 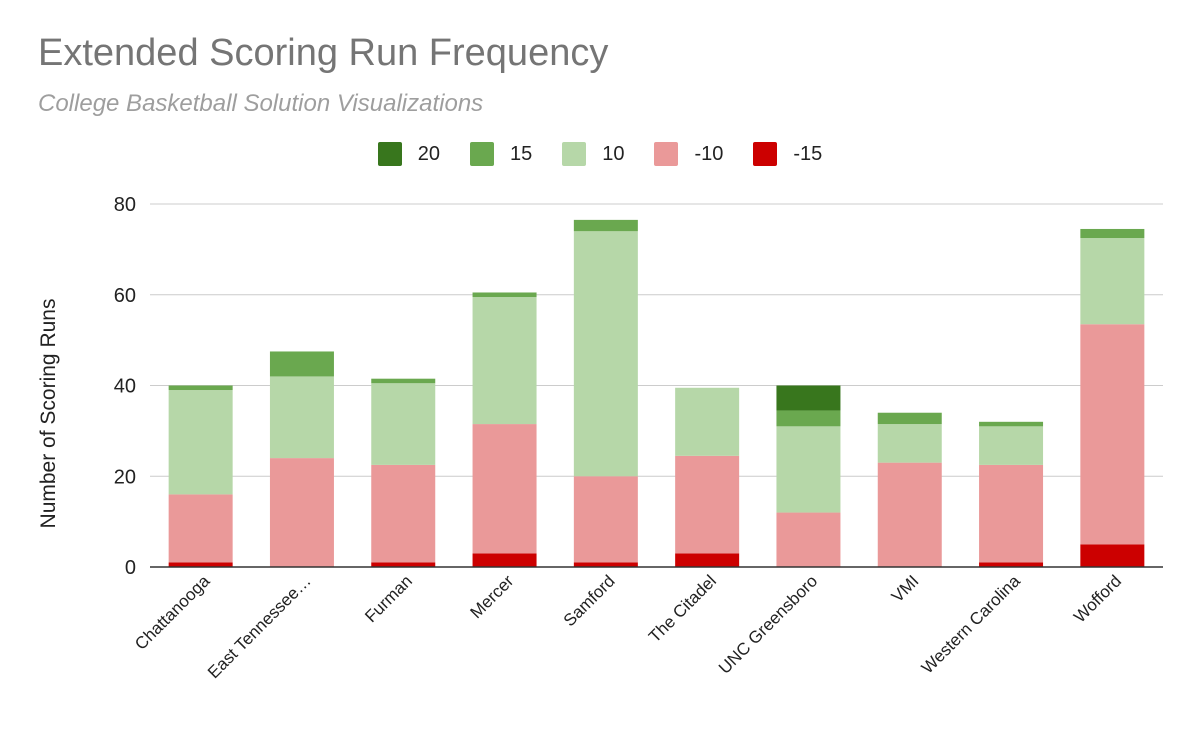 I want to click on legend-label: 10, so click(x=613, y=153).